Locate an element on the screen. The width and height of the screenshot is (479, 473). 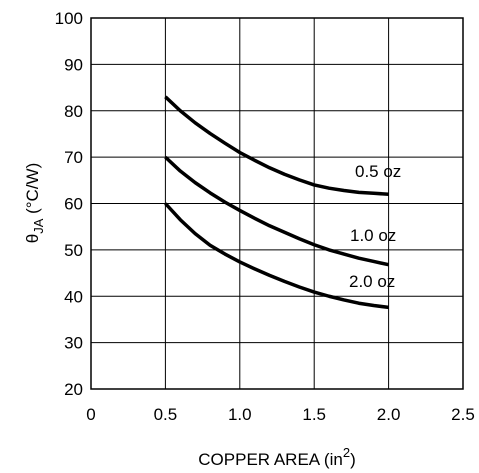
y-tick-label: 90 is located at coordinates (73, 64).